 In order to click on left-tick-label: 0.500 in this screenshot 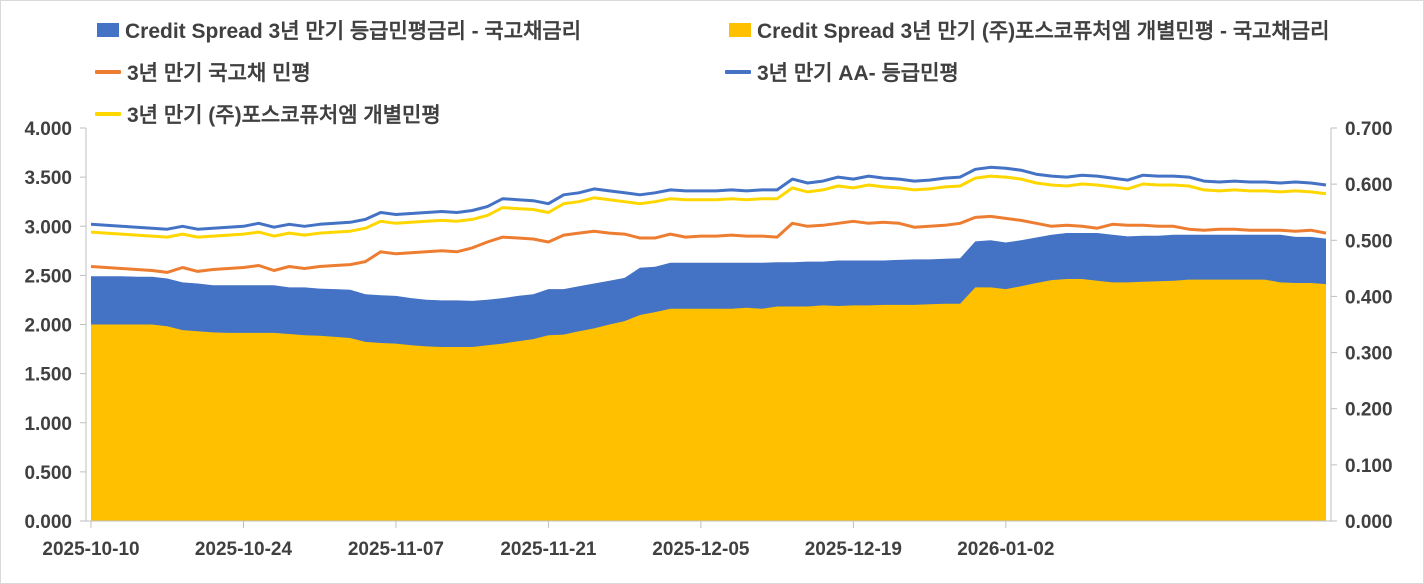, I will do `click(48, 473)`.